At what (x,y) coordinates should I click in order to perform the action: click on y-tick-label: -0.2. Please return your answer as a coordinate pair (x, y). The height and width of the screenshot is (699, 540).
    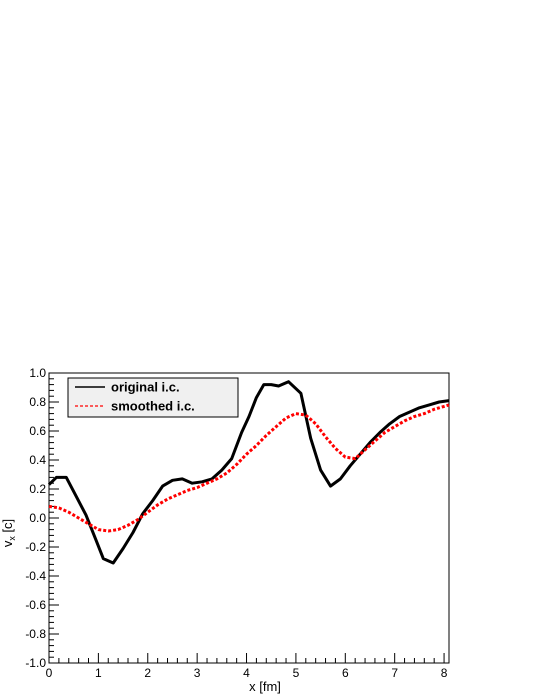
    Looking at the image, I should click on (35, 547).